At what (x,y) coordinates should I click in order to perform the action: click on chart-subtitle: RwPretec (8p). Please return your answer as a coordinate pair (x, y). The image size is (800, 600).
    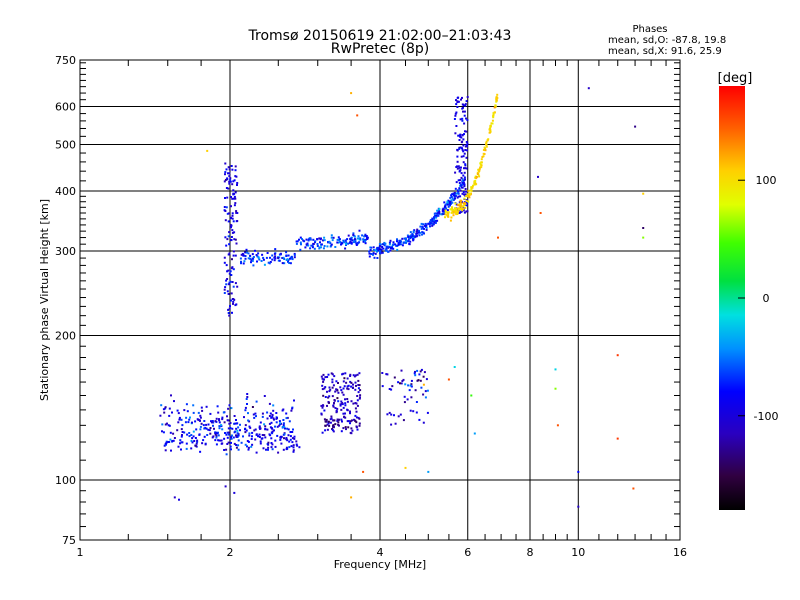
    Looking at the image, I should click on (380, 49).